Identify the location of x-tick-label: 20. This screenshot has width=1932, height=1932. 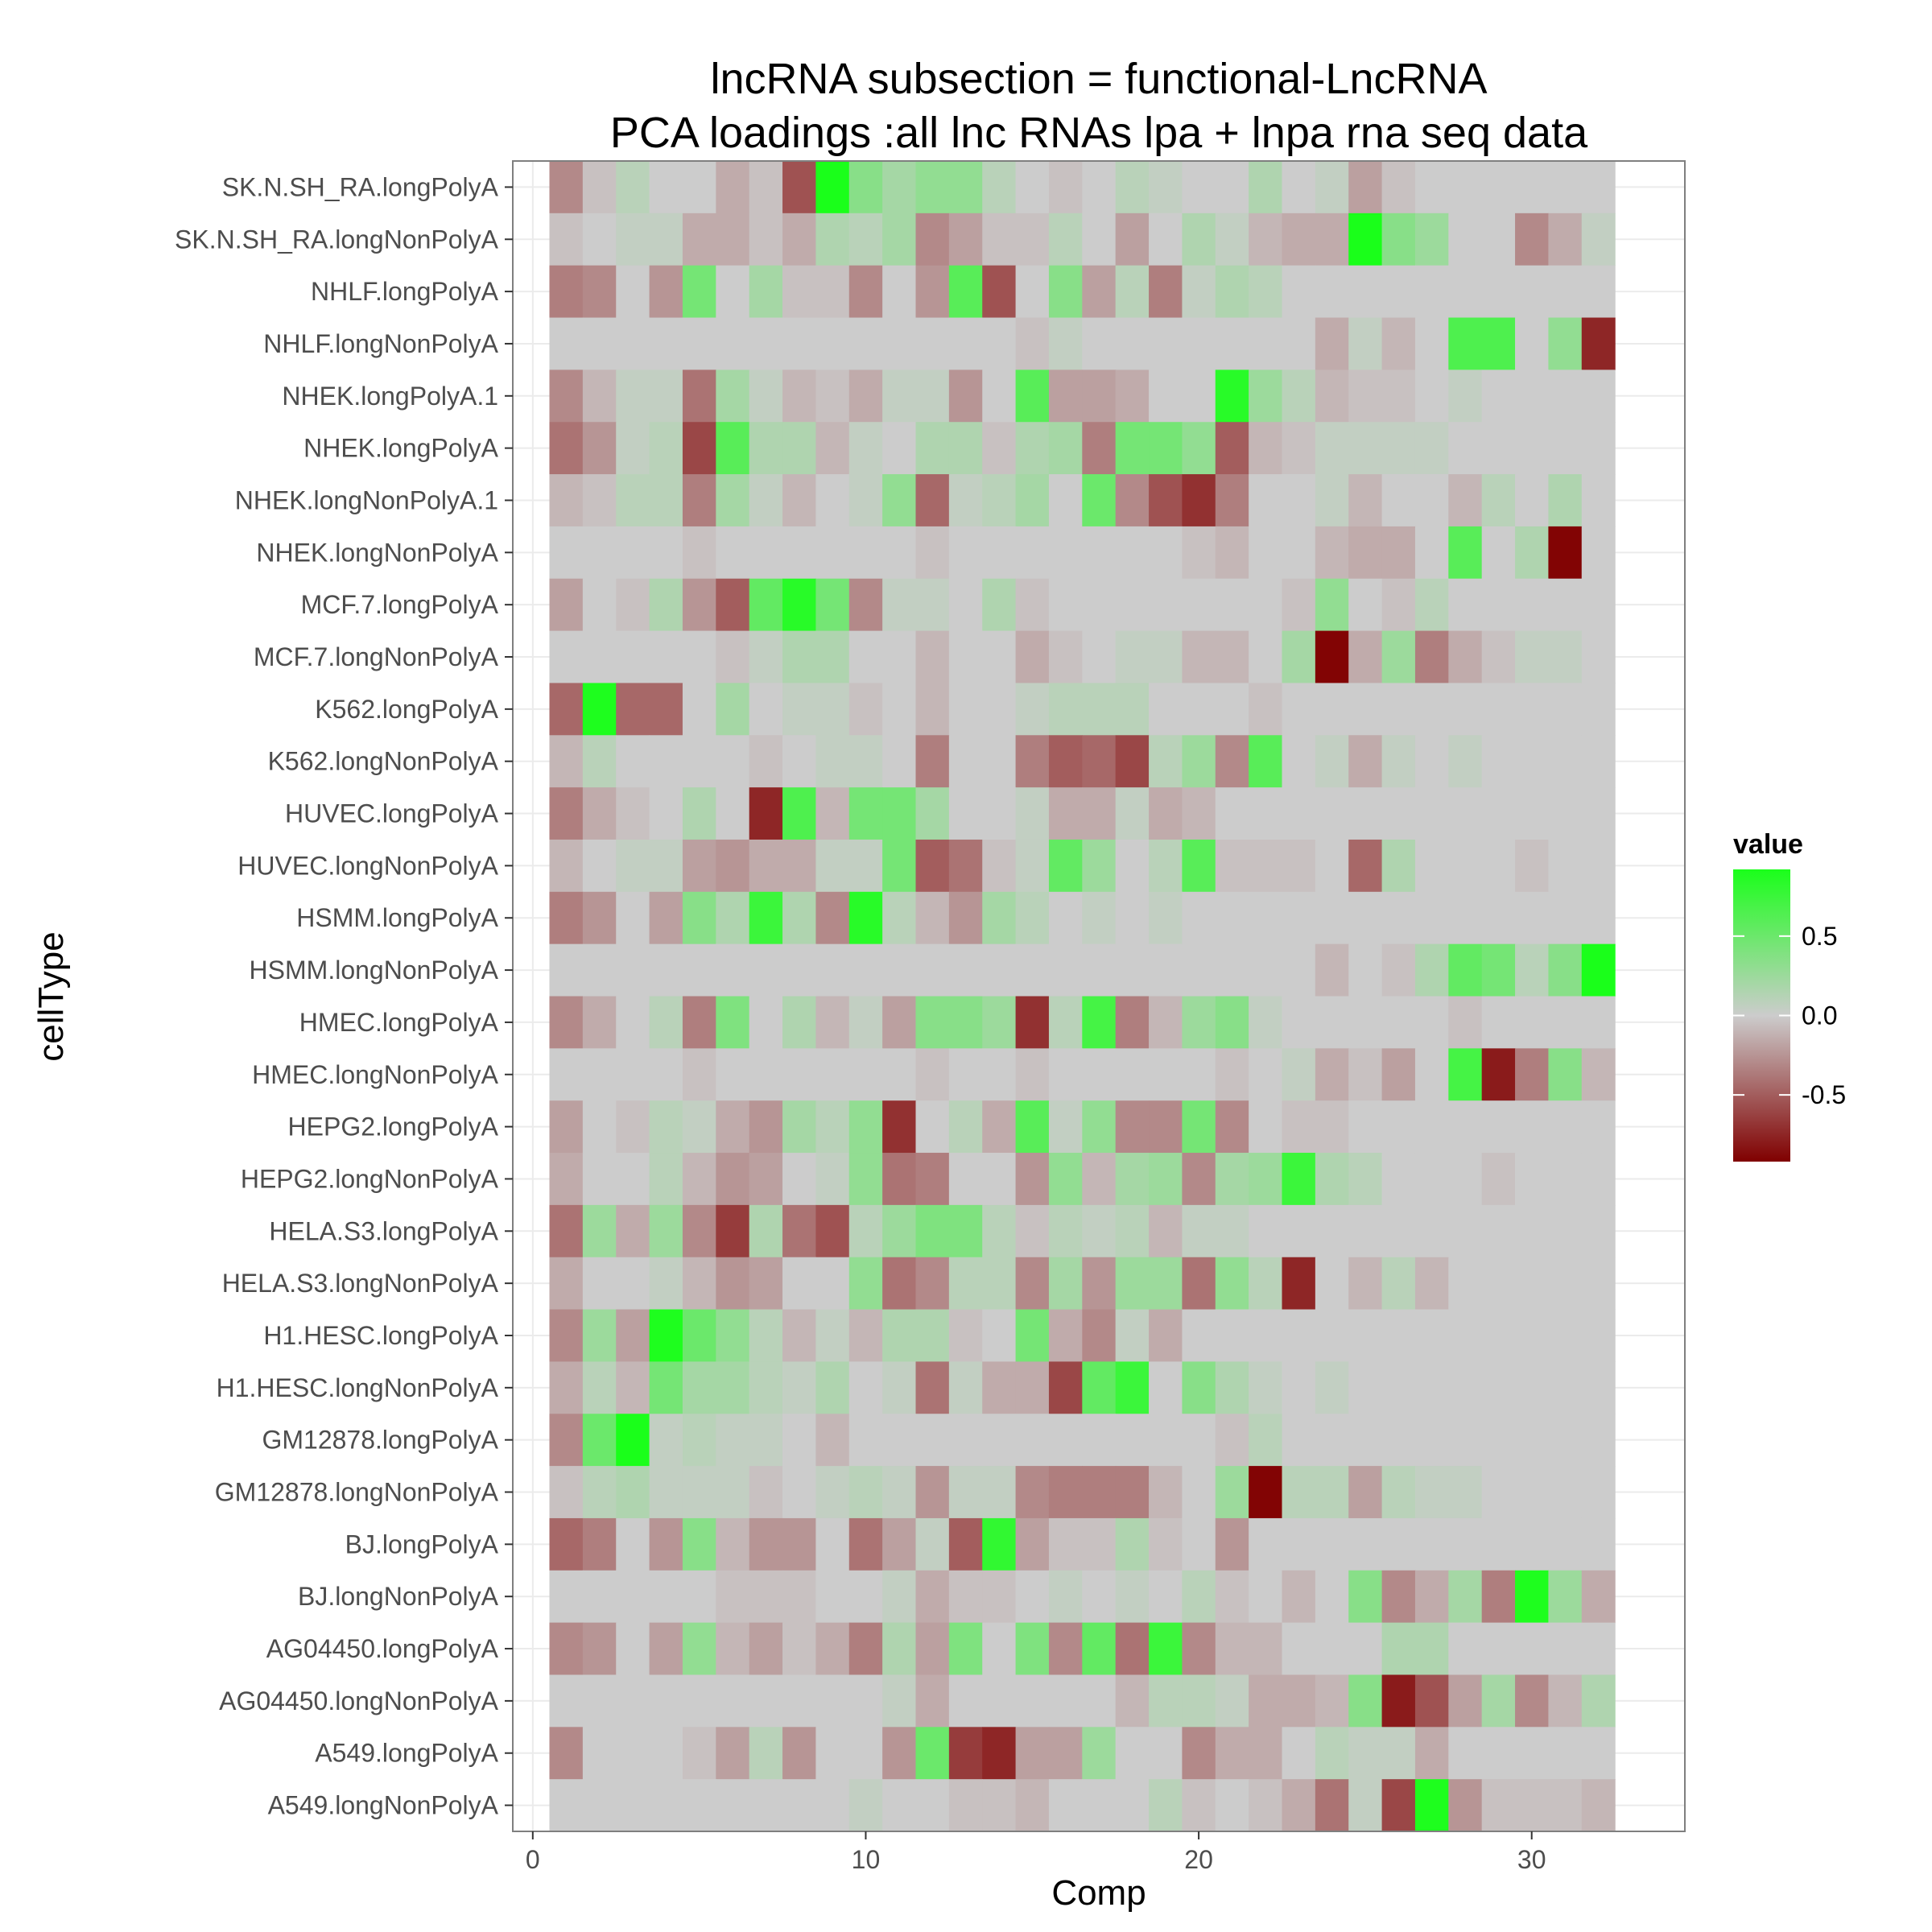
(1198, 1859).